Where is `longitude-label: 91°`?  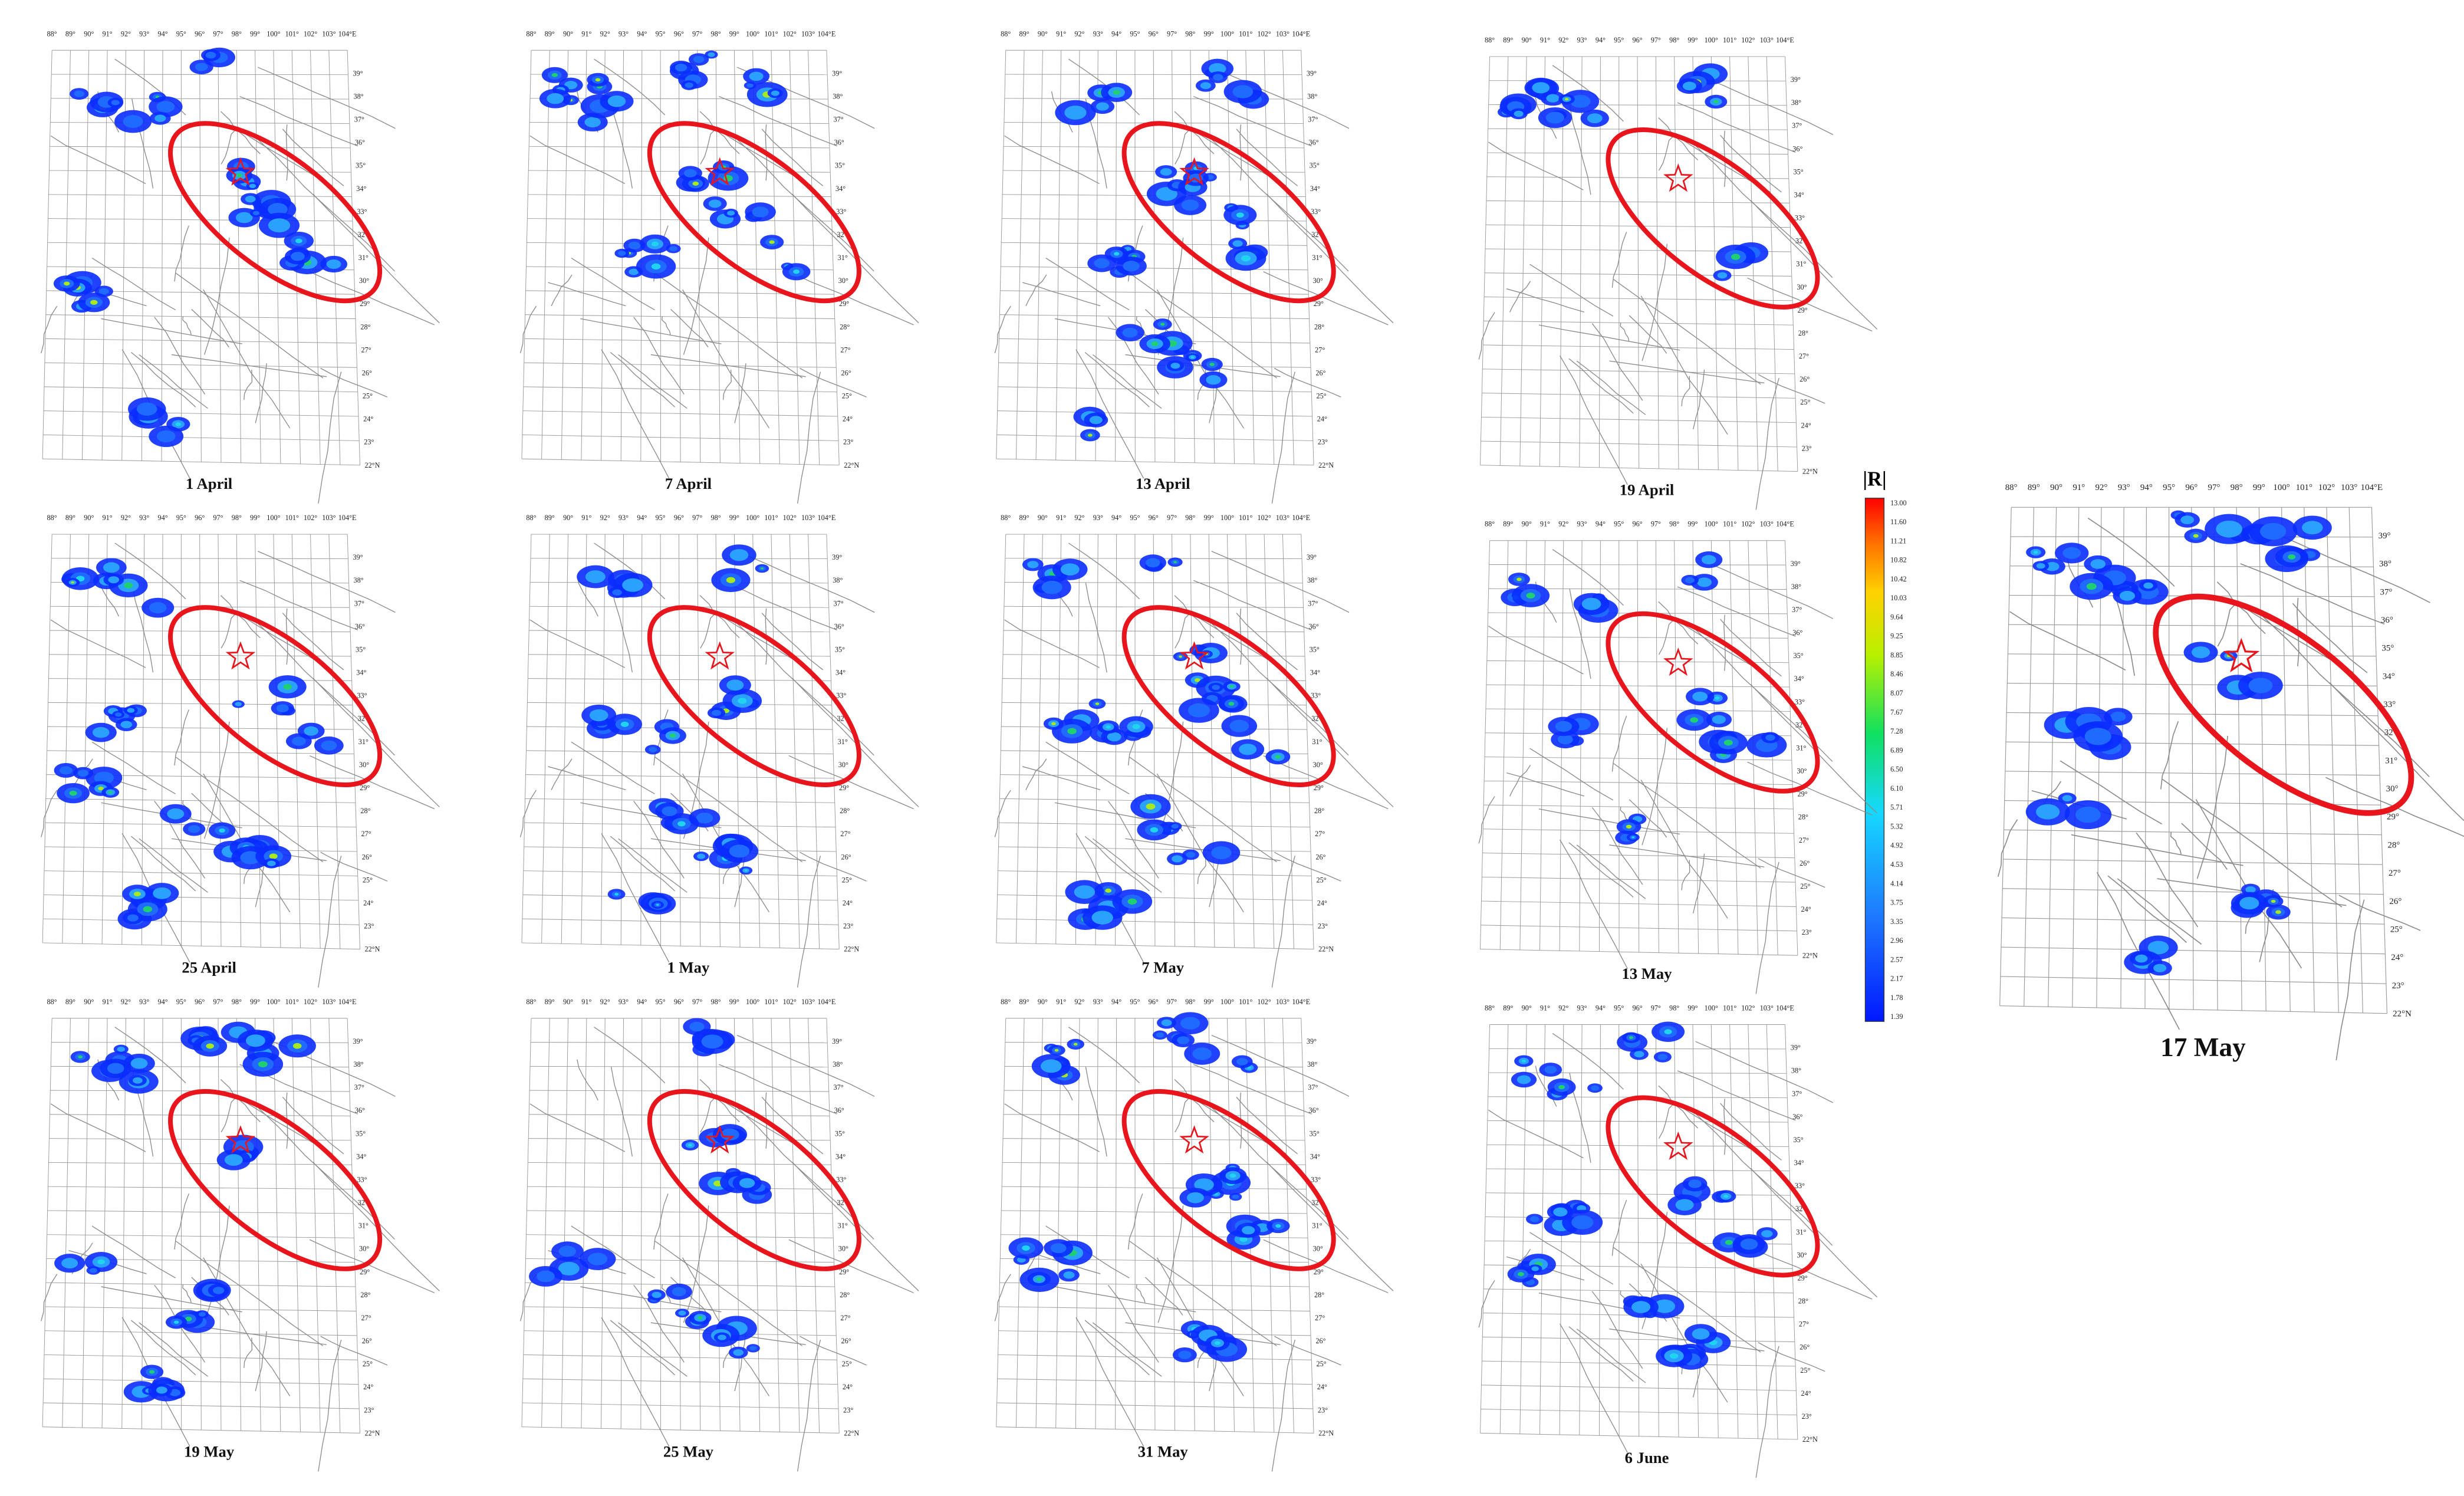
longitude-label: 91° is located at coordinates (108, 33).